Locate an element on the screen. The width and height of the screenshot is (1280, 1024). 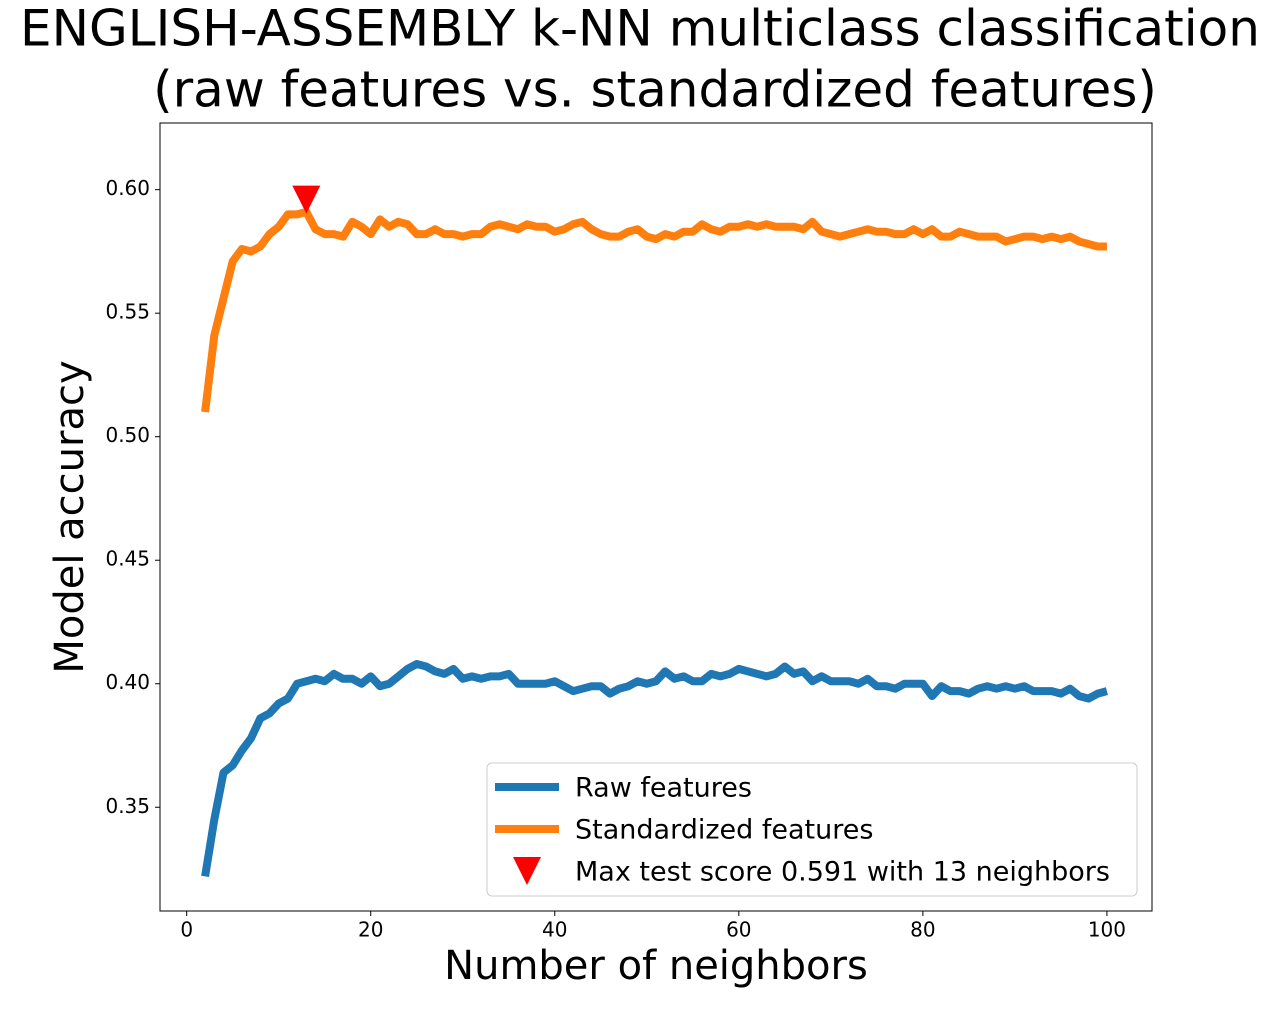
chart-title: (raw features vs. standardized features) is located at coordinates (655, 90).